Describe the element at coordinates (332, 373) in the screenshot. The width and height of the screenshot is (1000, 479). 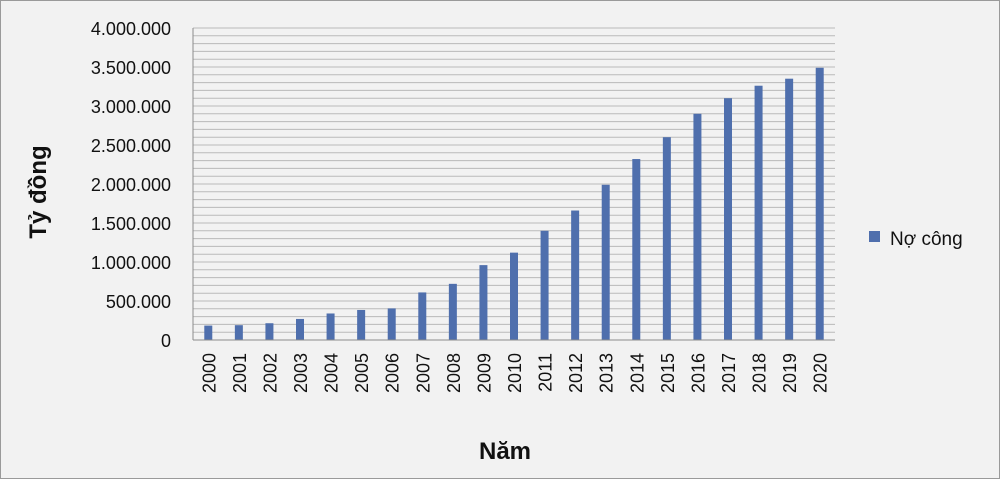
I see `x-tick-label: 2004` at that location.